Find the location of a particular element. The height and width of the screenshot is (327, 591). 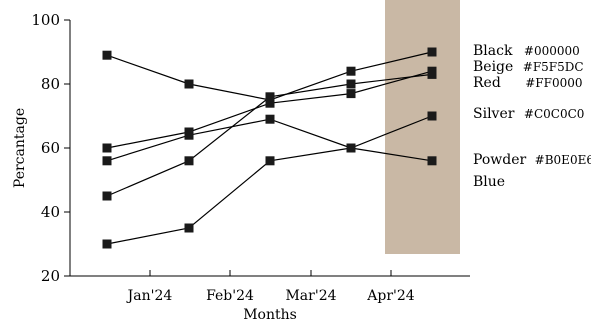

legend-name-powder: Powder is located at coordinates (500, 160).